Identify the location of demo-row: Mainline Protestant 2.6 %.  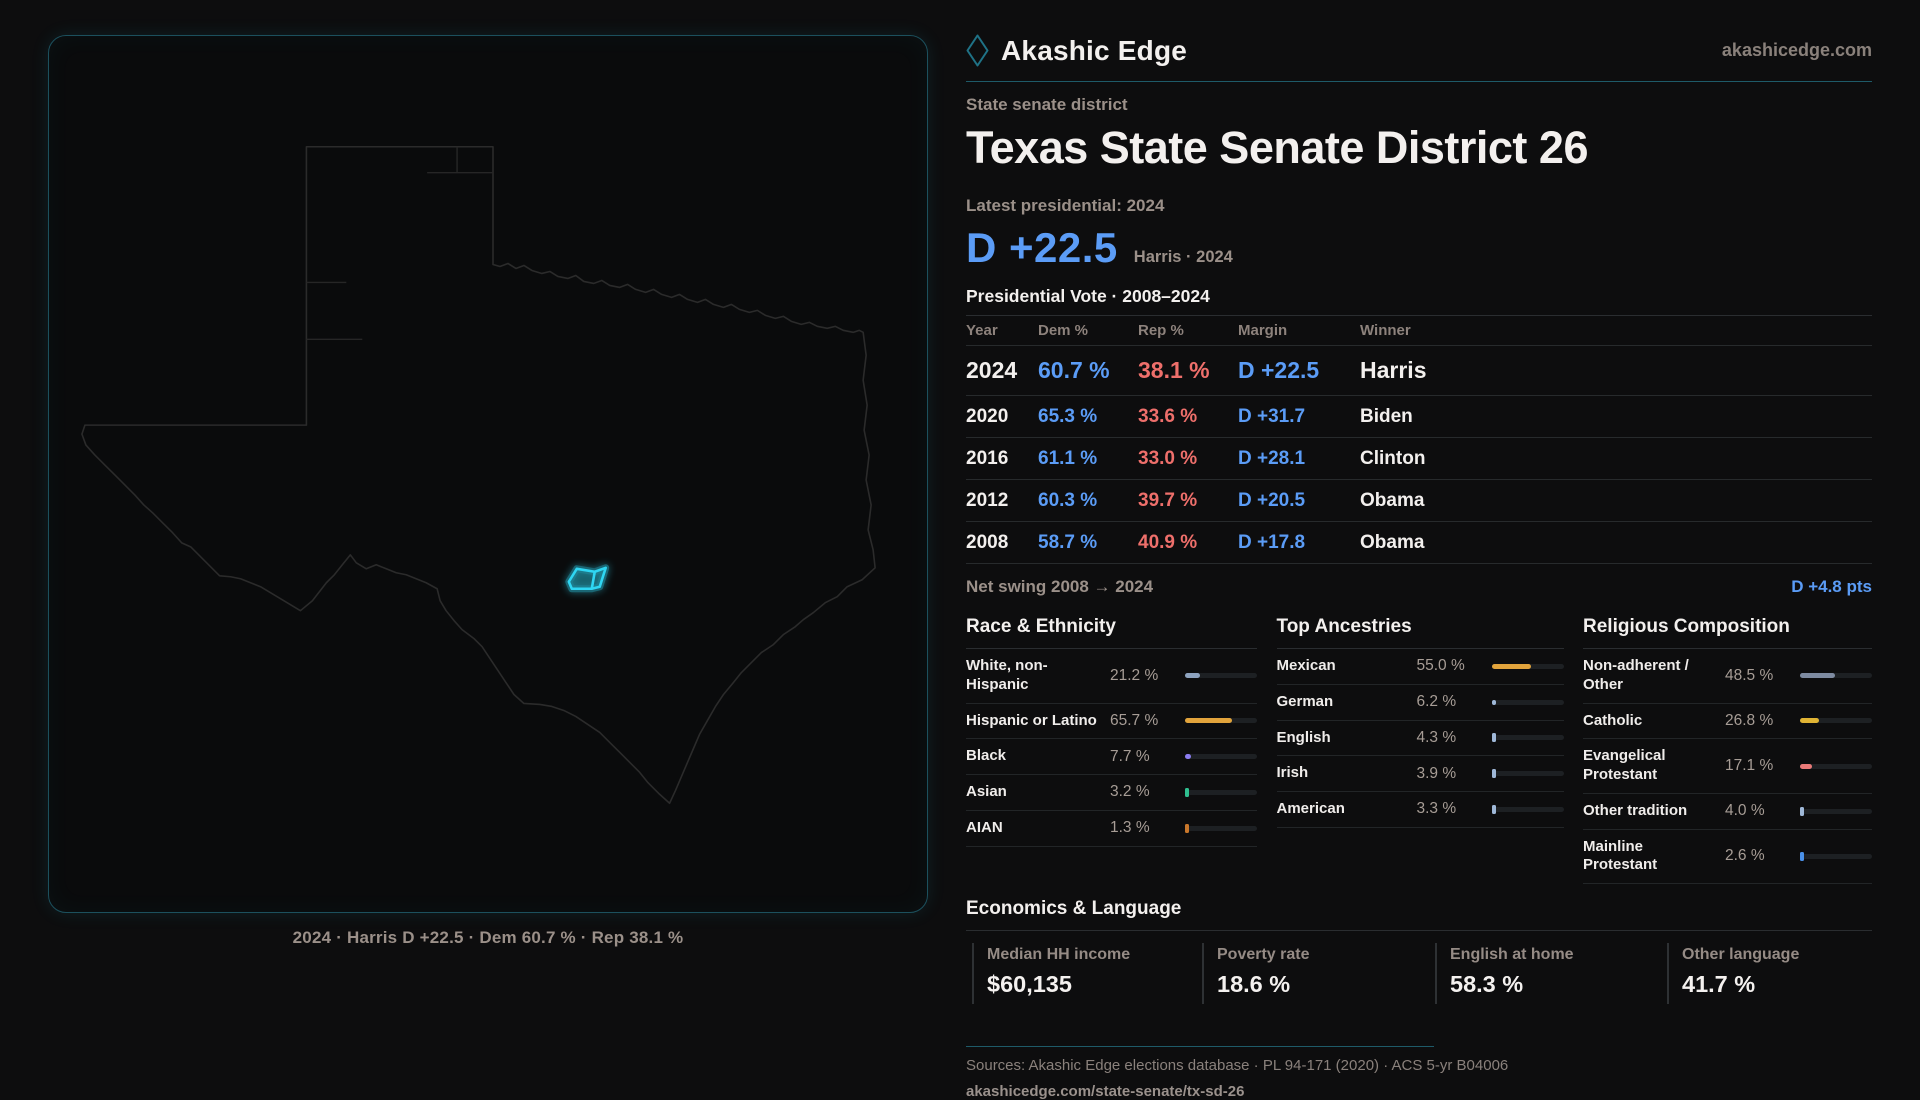
(1727, 857).